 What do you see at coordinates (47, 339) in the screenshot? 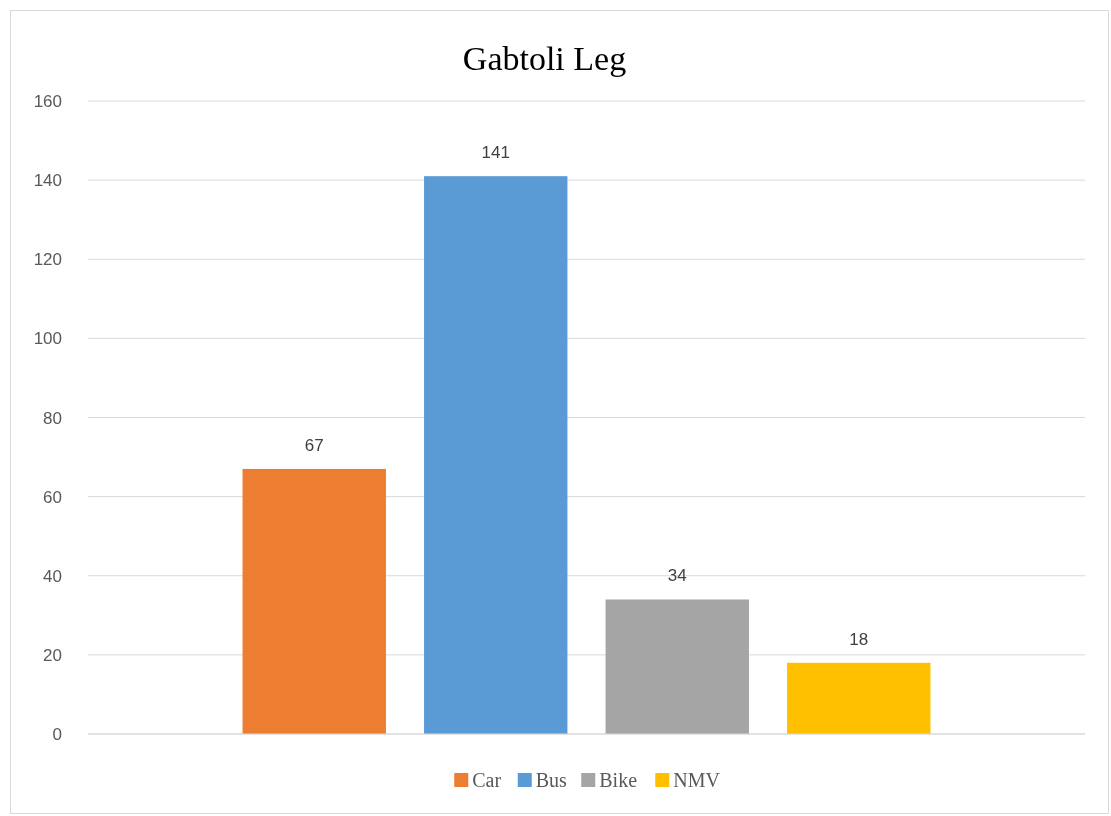
I see `y-tick-label: 100` at bounding box center [47, 339].